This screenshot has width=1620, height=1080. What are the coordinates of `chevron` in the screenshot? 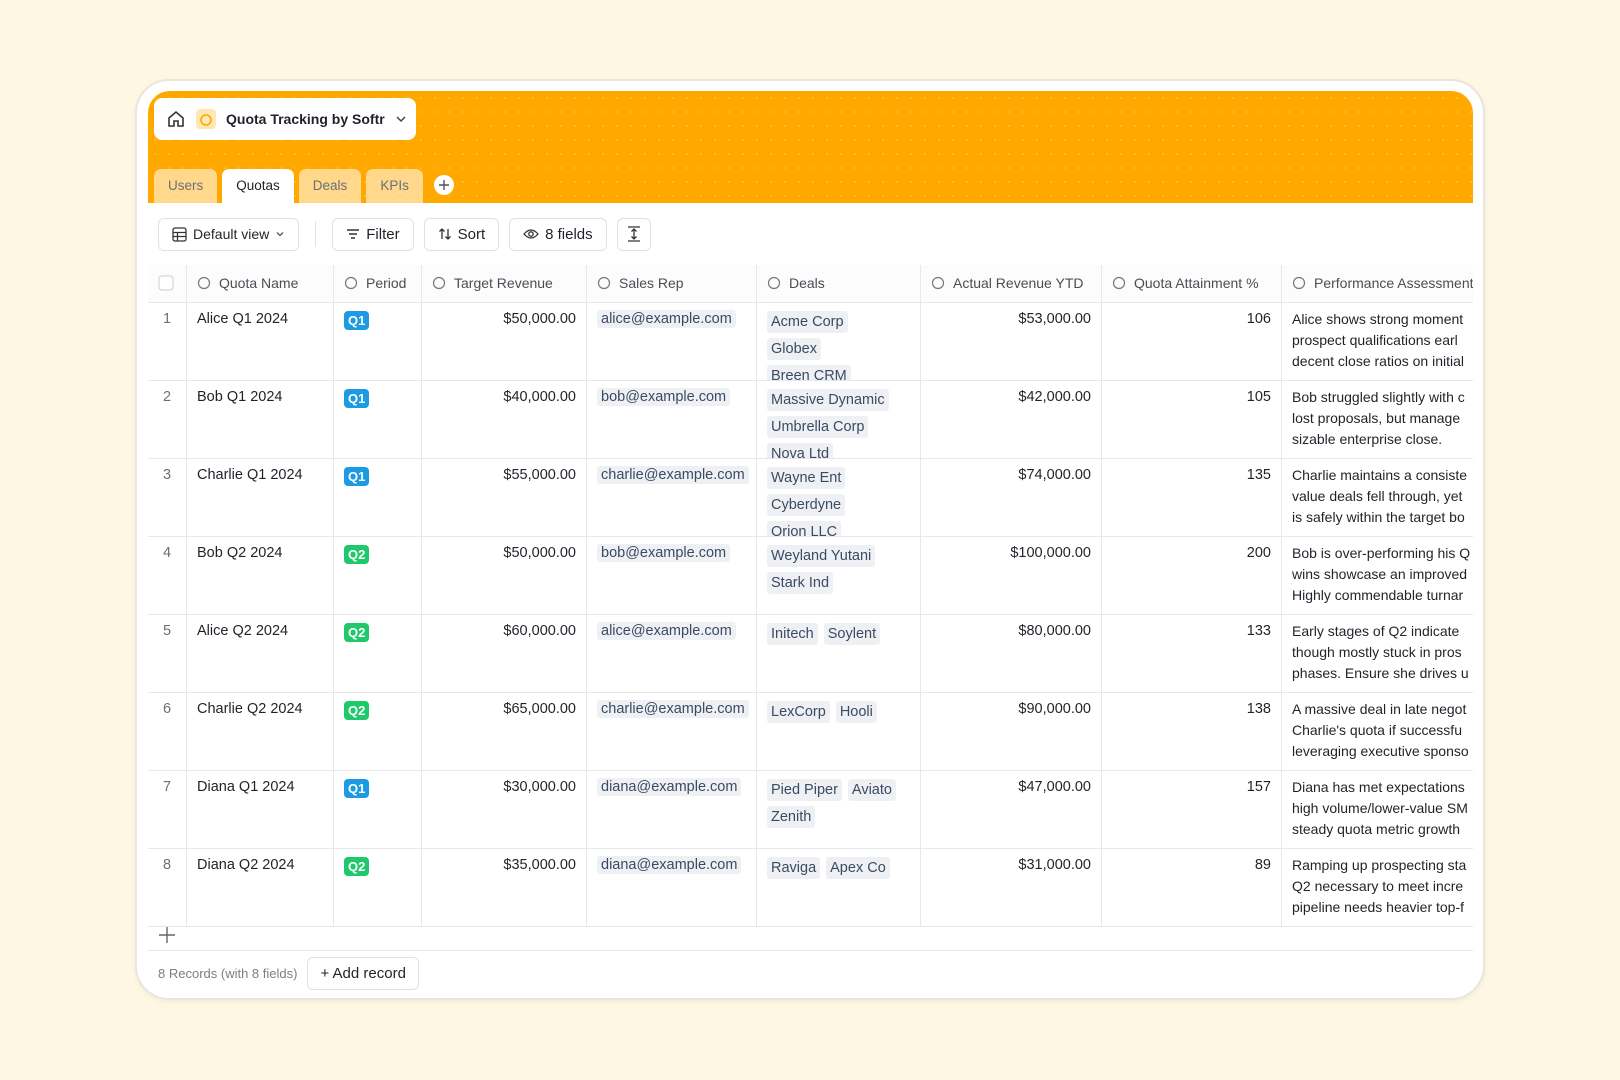 It's located at (280, 234).